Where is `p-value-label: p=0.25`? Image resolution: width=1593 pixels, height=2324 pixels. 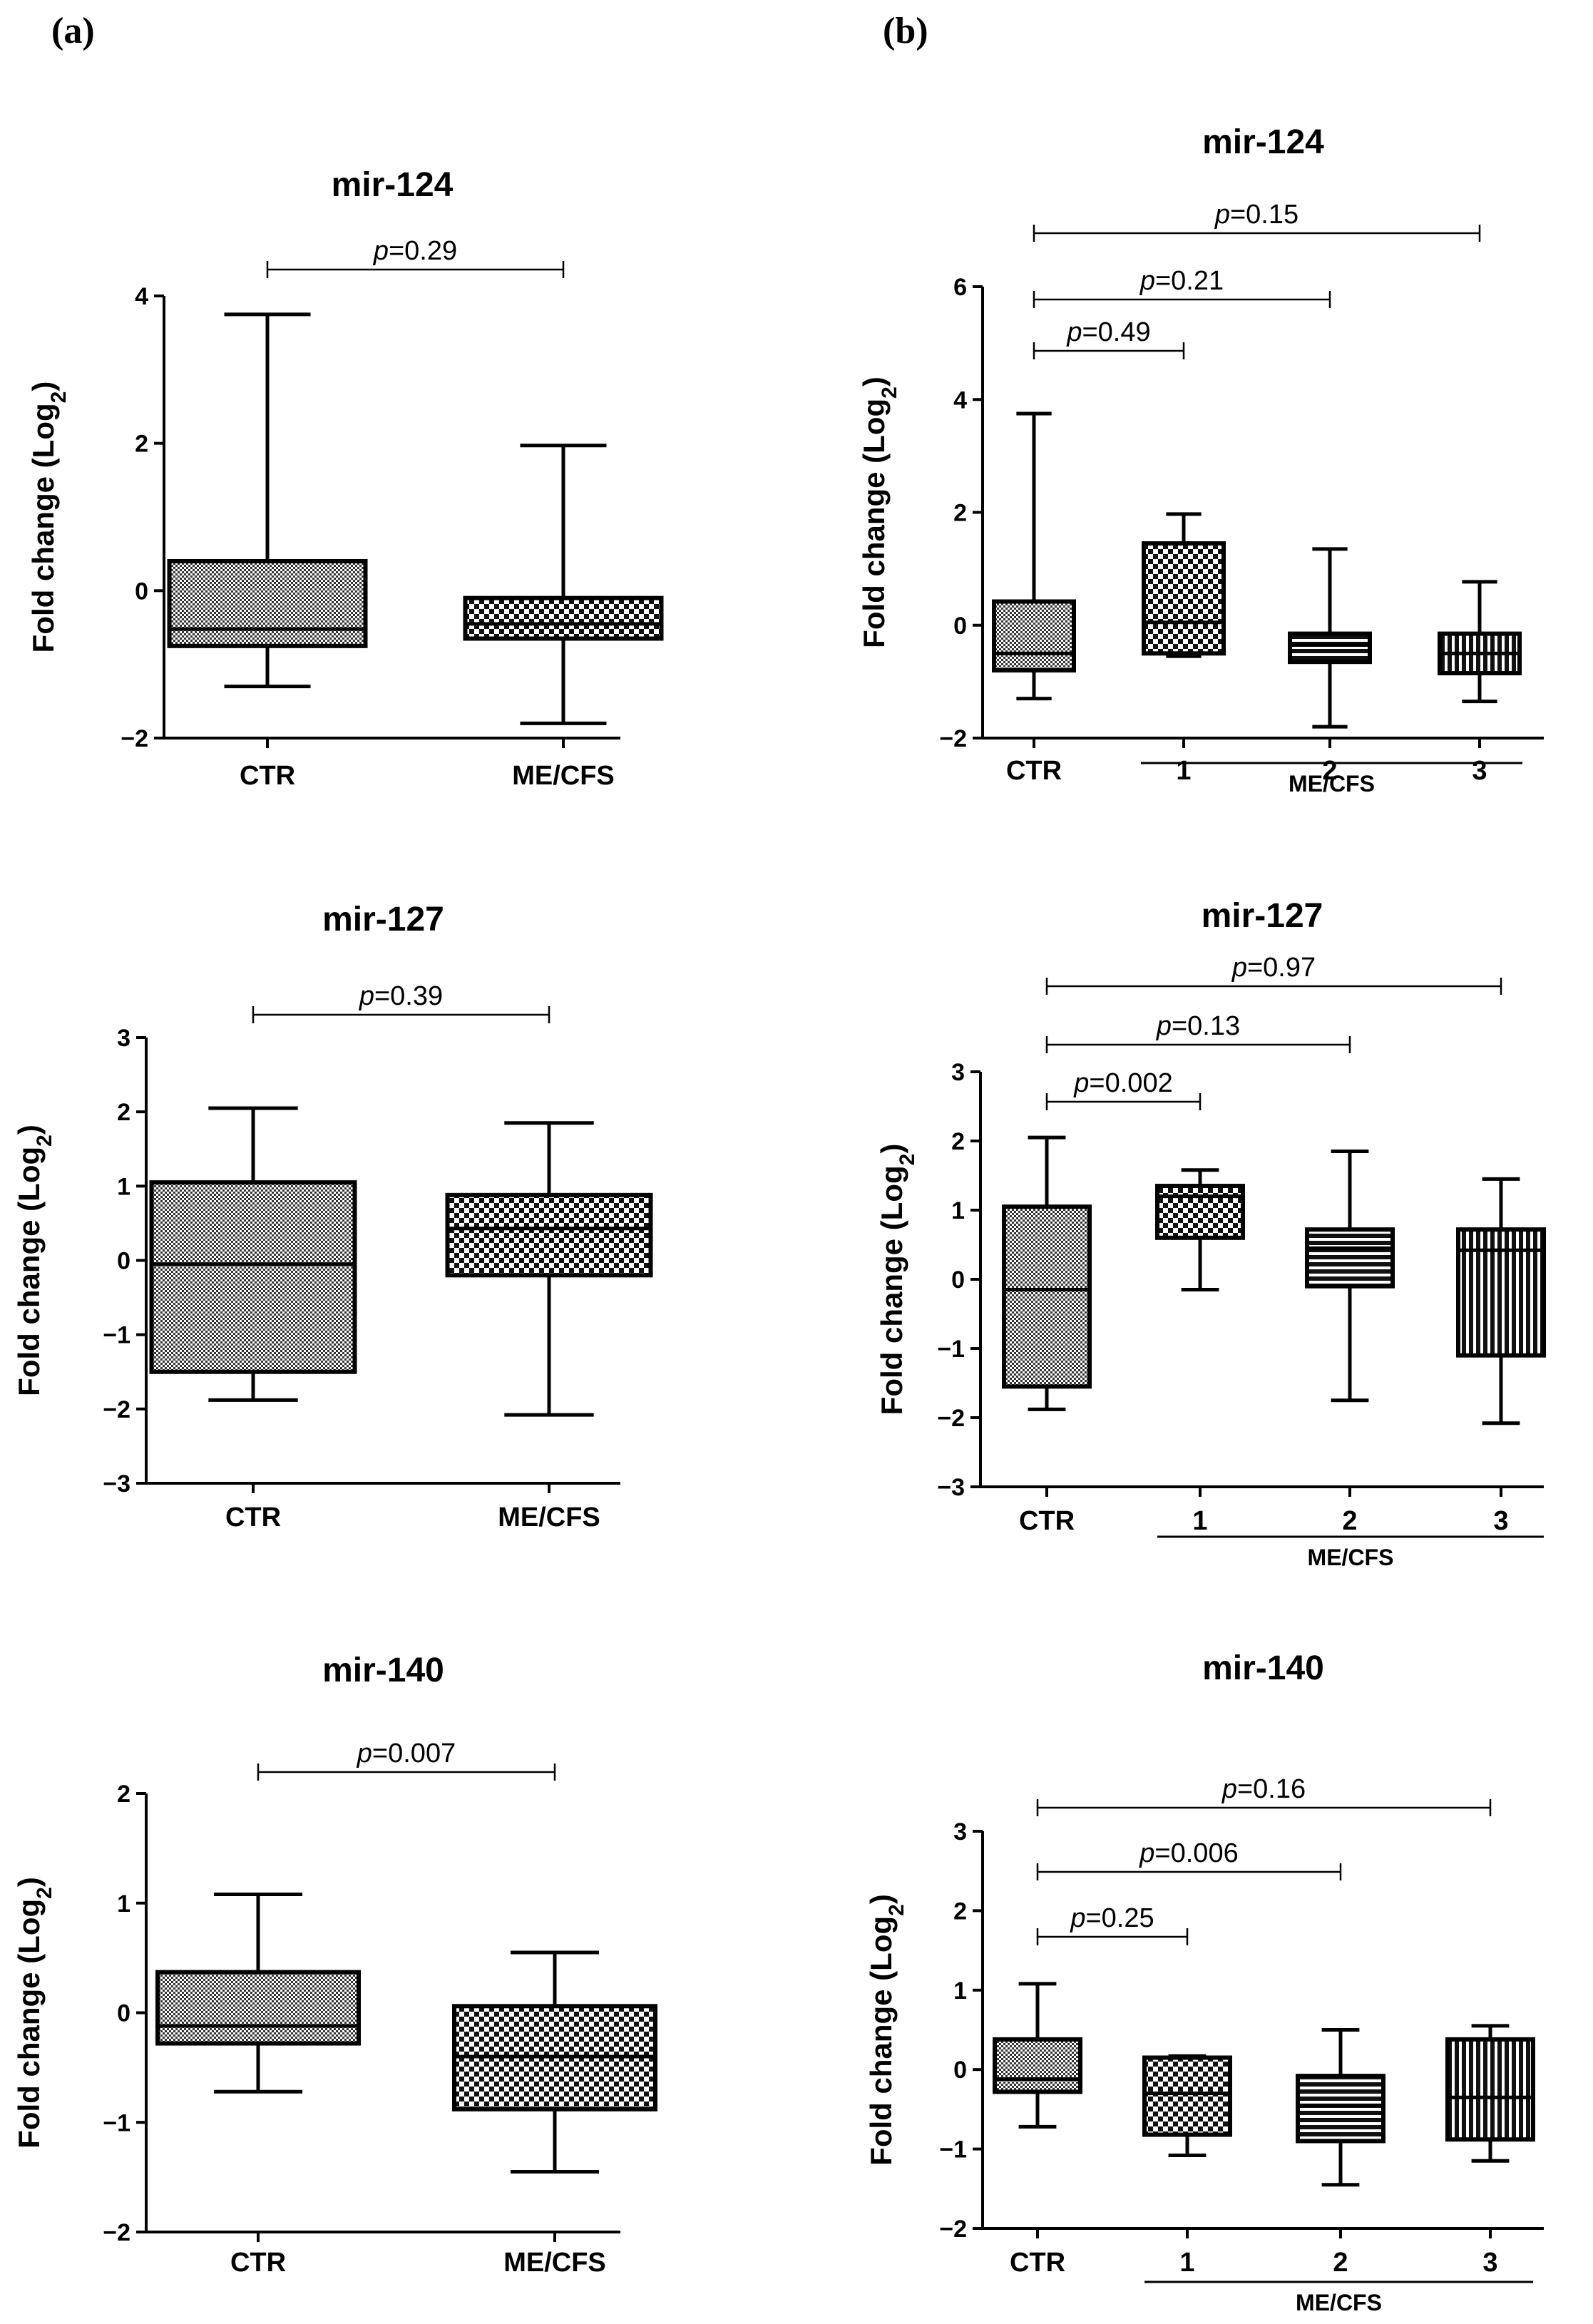
p-value-label: p=0.25 is located at coordinates (1112, 1918).